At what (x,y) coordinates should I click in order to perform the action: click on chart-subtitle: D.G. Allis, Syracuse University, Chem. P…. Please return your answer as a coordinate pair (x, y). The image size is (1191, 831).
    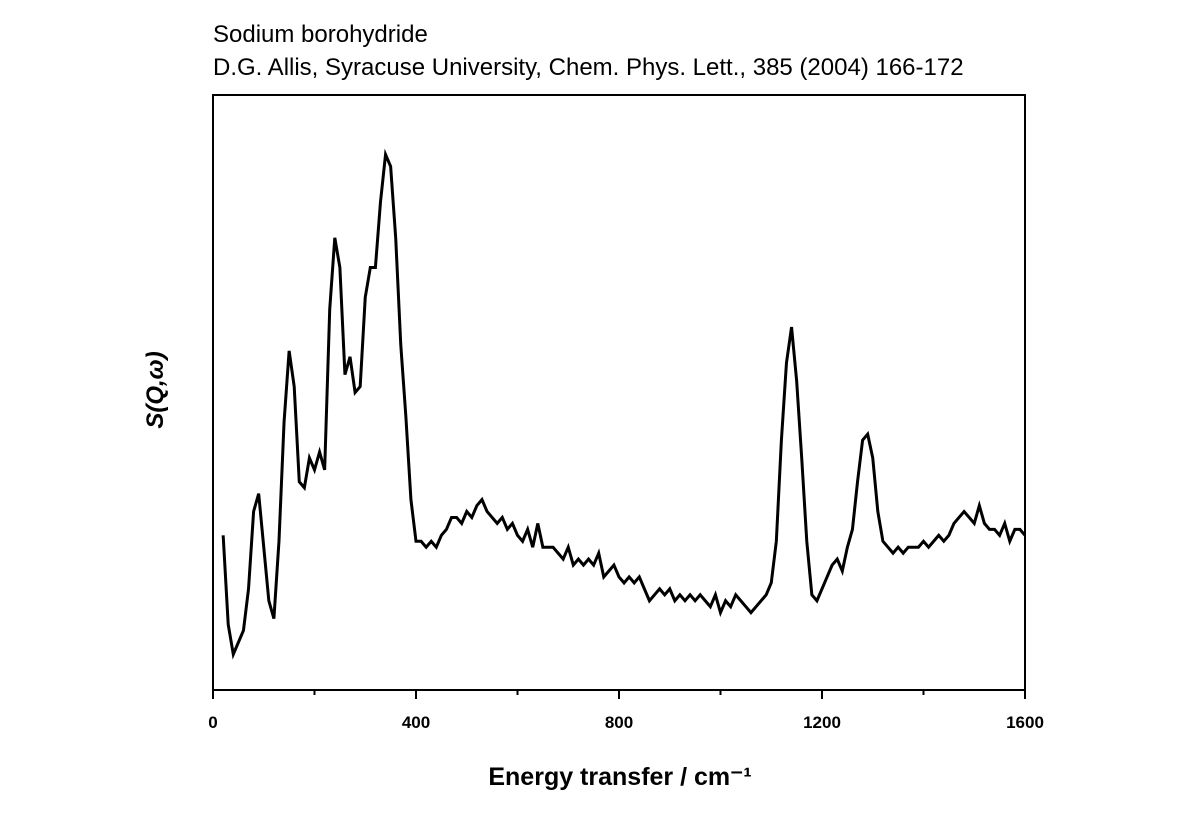
    Looking at the image, I should click on (588, 67).